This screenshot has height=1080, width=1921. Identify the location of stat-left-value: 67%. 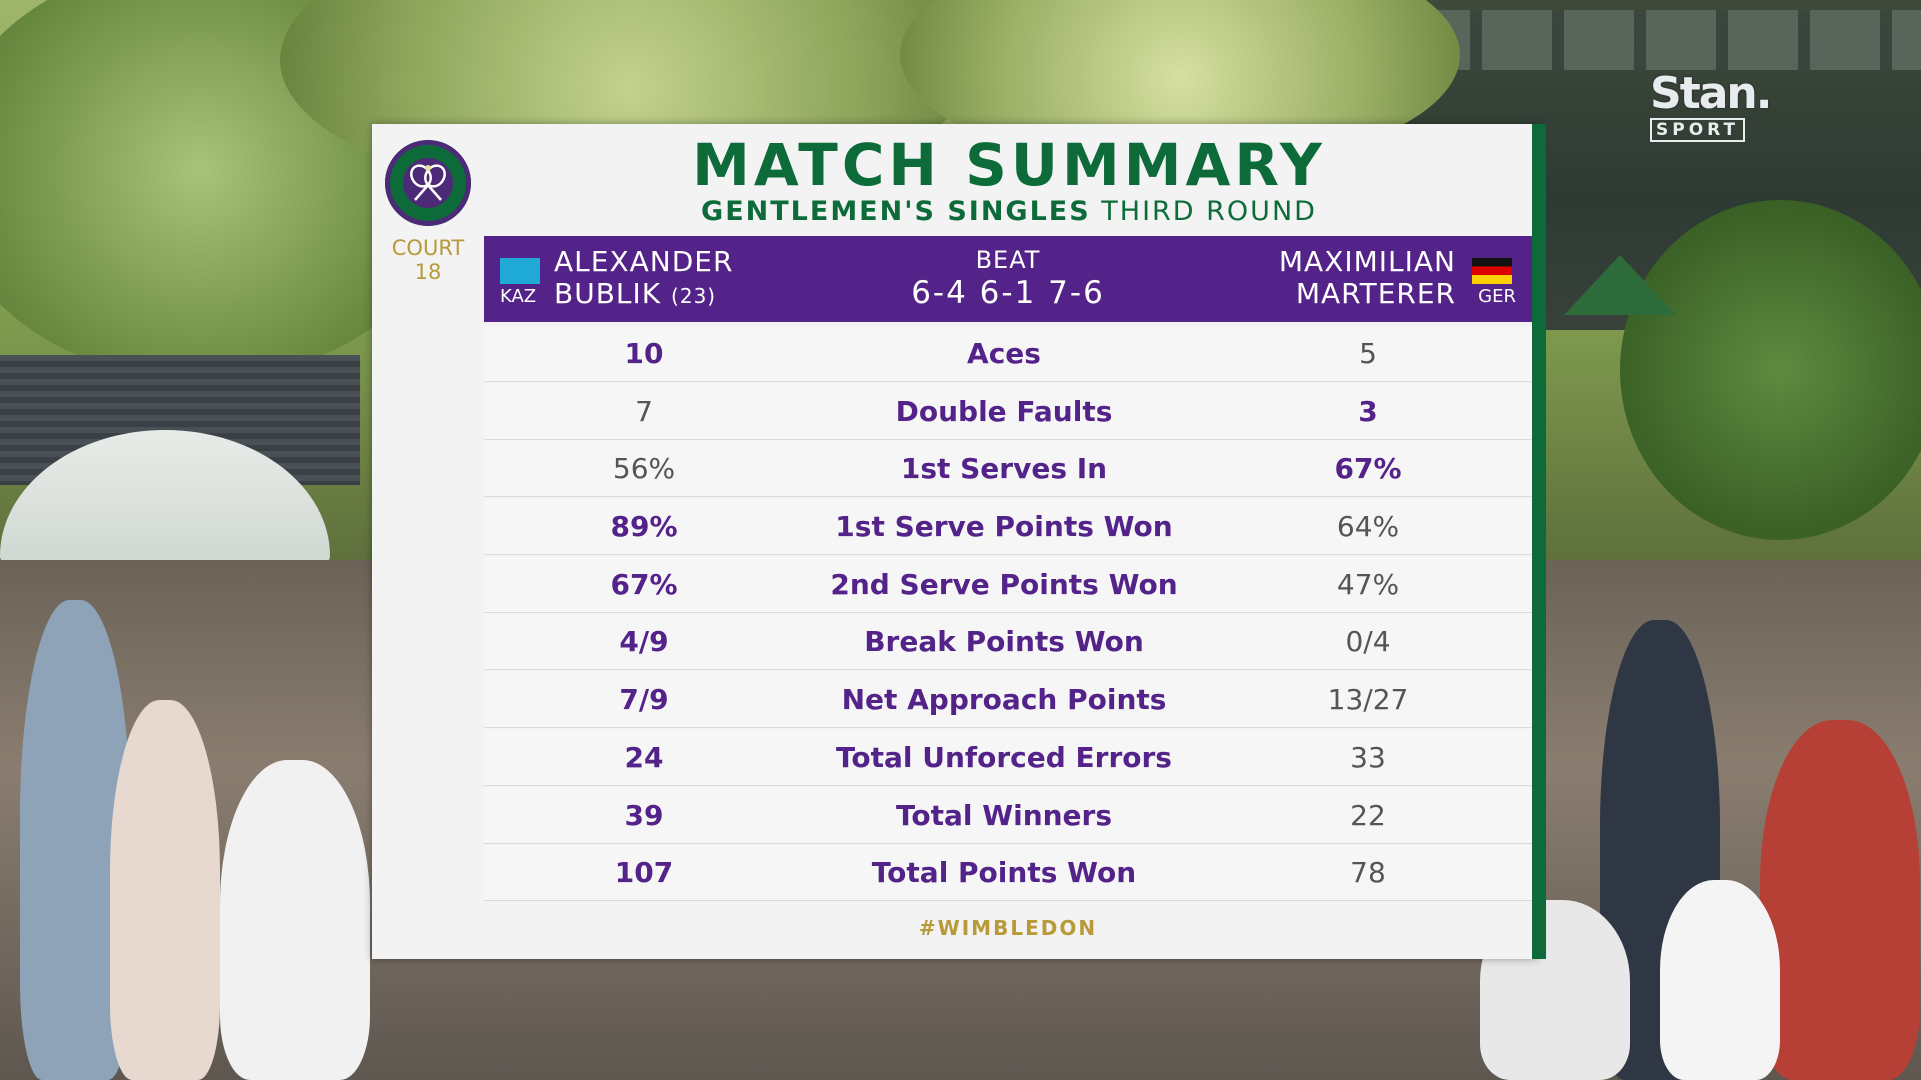
(644, 584).